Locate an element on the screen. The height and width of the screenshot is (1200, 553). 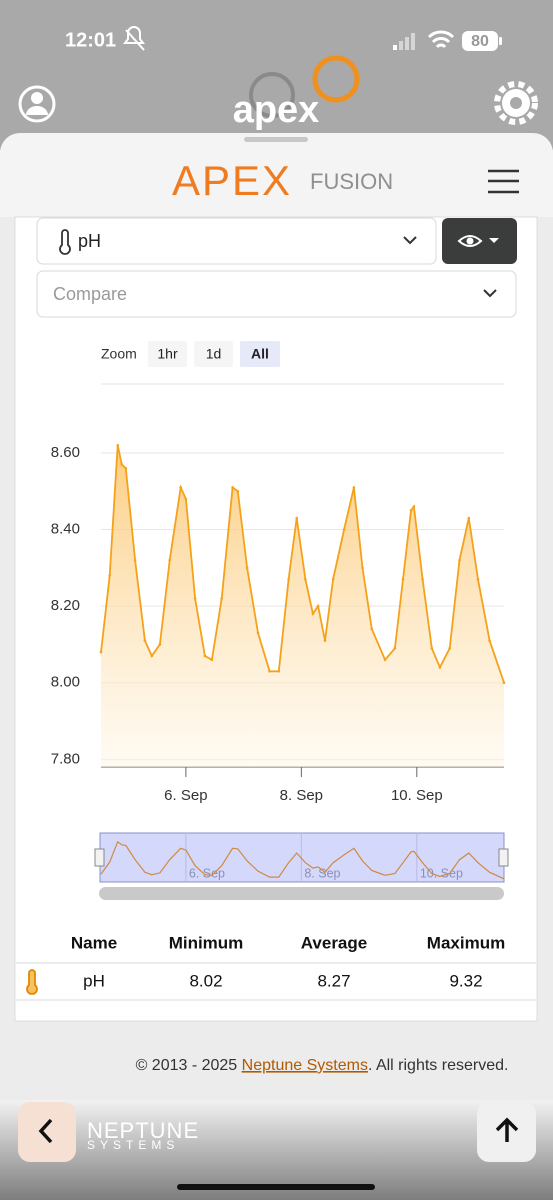
sheet-handle is located at coordinates (276, 139).